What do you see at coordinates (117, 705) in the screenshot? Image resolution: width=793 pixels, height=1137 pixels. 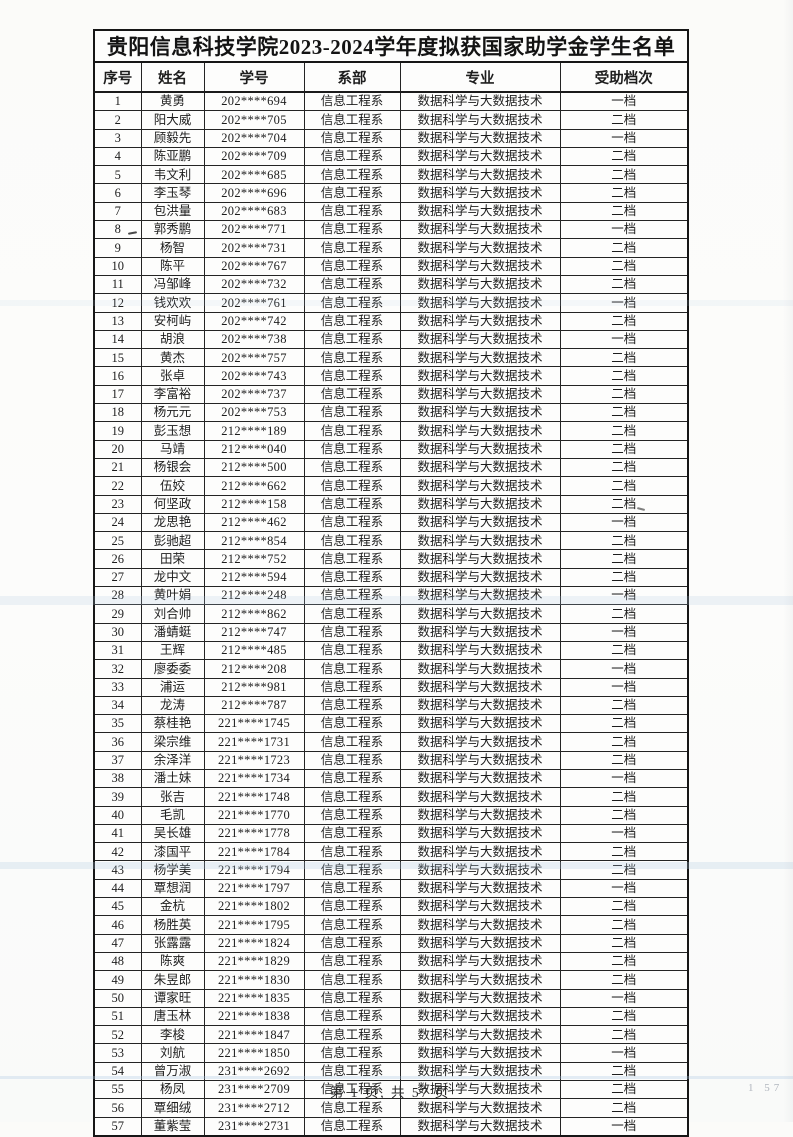 I see `cell-seq: 34` at bounding box center [117, 705].